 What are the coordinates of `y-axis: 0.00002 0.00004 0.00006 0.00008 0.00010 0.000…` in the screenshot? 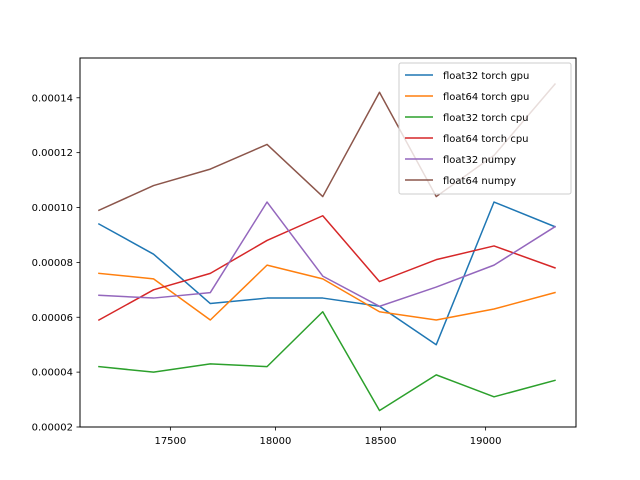 It's located at (56, 263).